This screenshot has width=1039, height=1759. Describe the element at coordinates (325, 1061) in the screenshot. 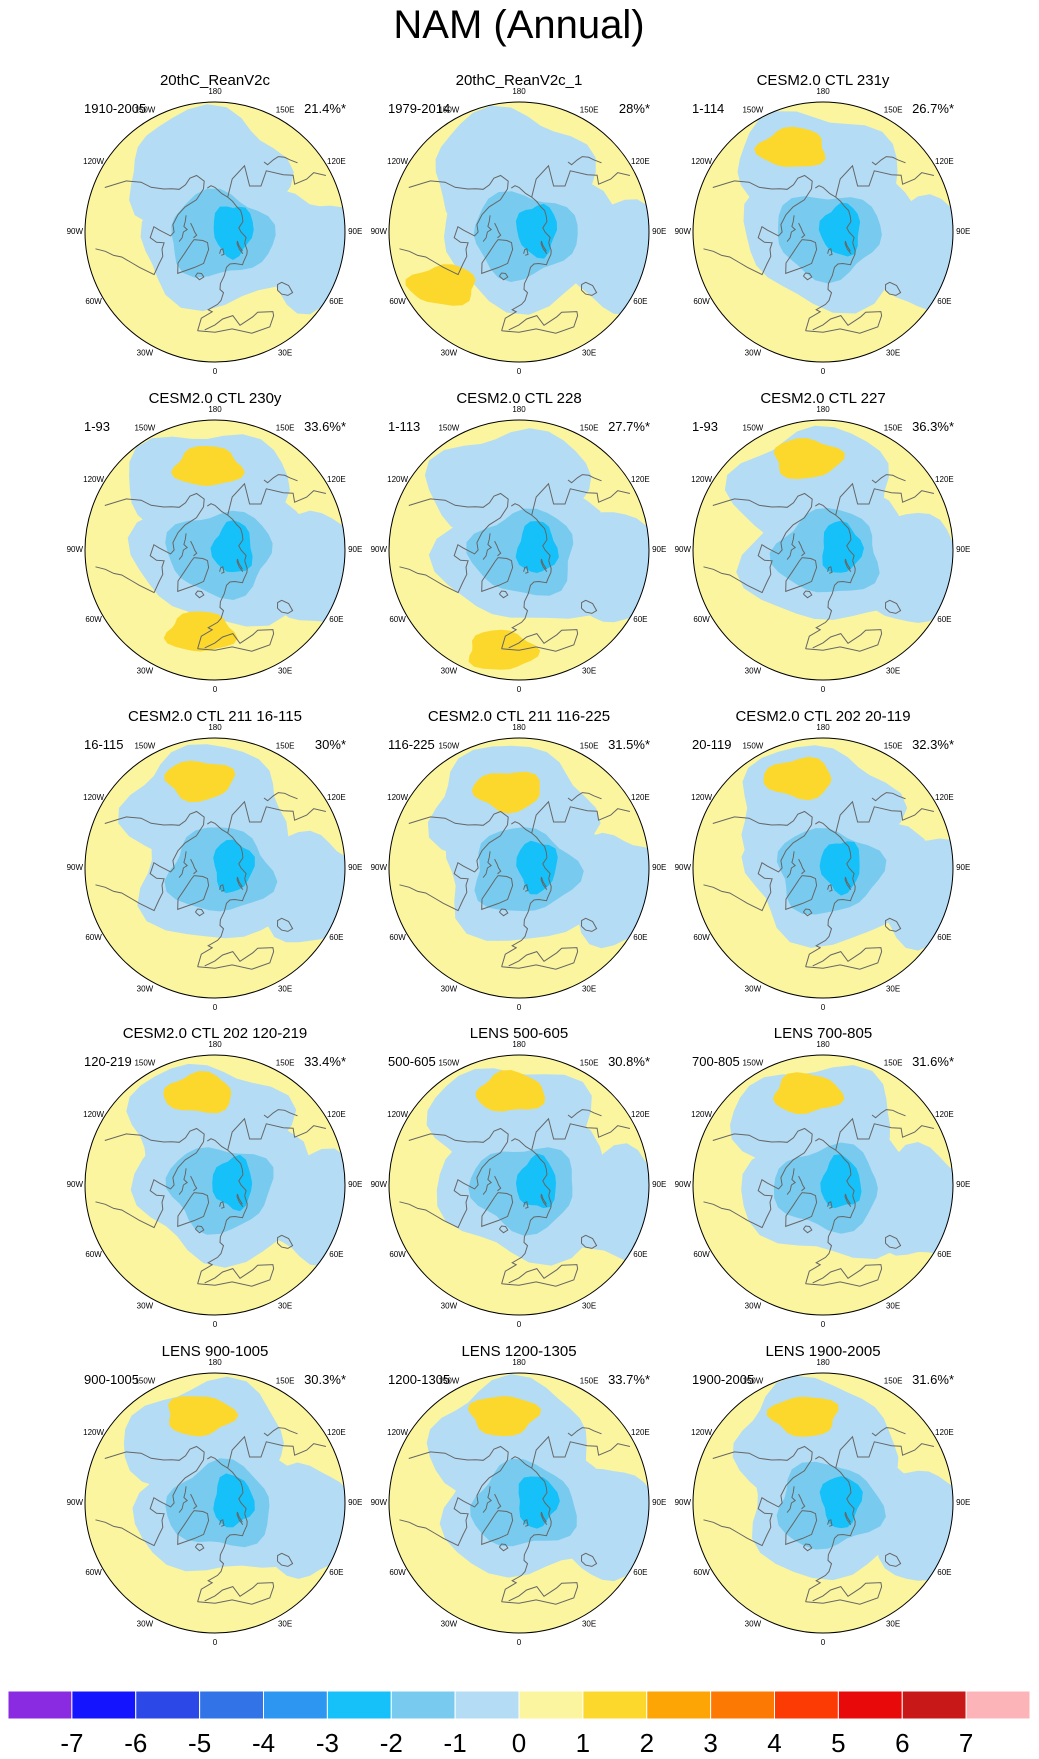

I see `panel-variance: 33.4%*` at that location.